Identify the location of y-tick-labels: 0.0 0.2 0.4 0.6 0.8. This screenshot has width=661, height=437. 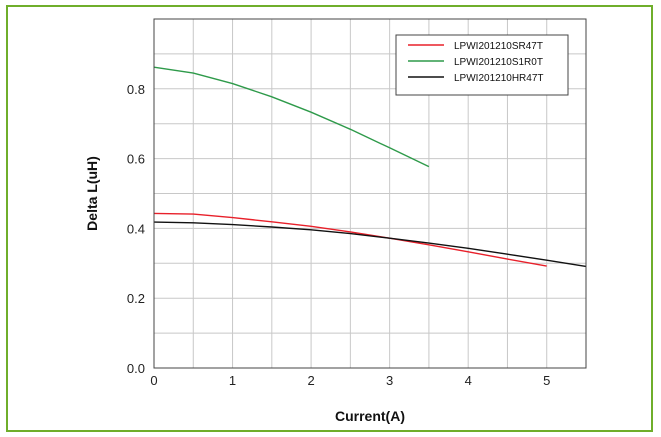
(136, 229).